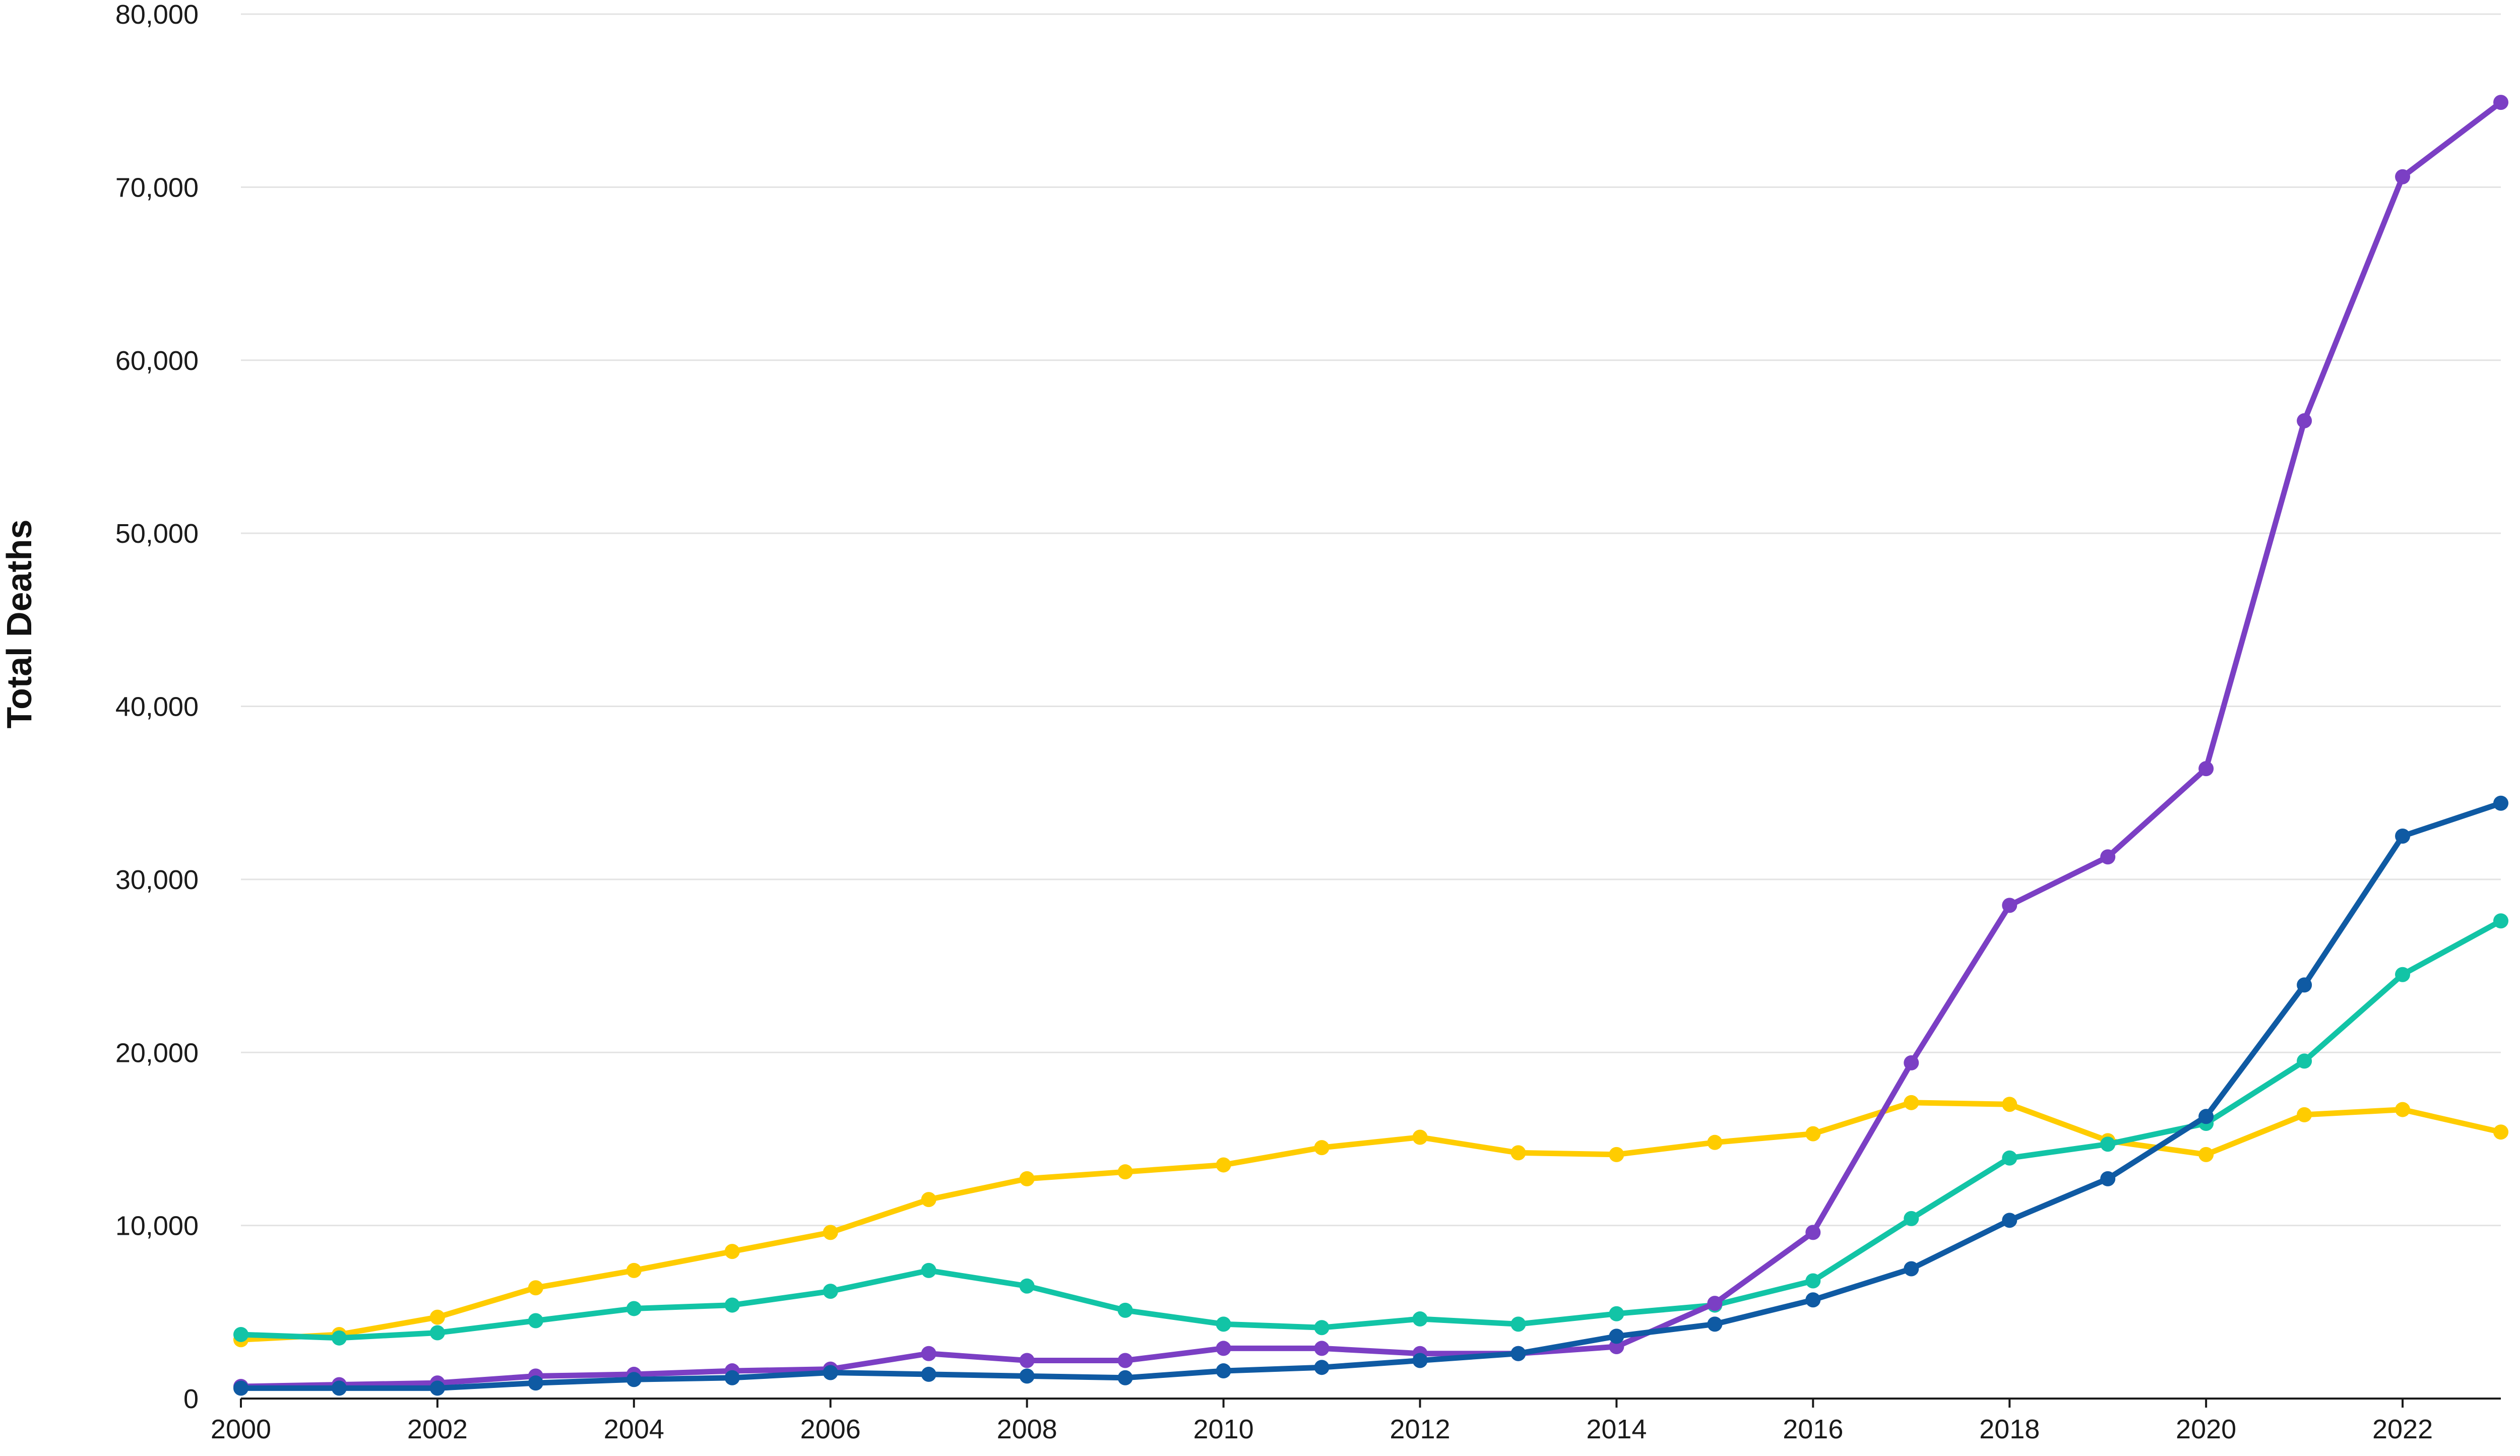 The width and height of the screenshot is (2520, 1456). Describe the element at coordinates (19, 625) in the screenshot. I see `y-axis-title: Total Deaths` at that location.